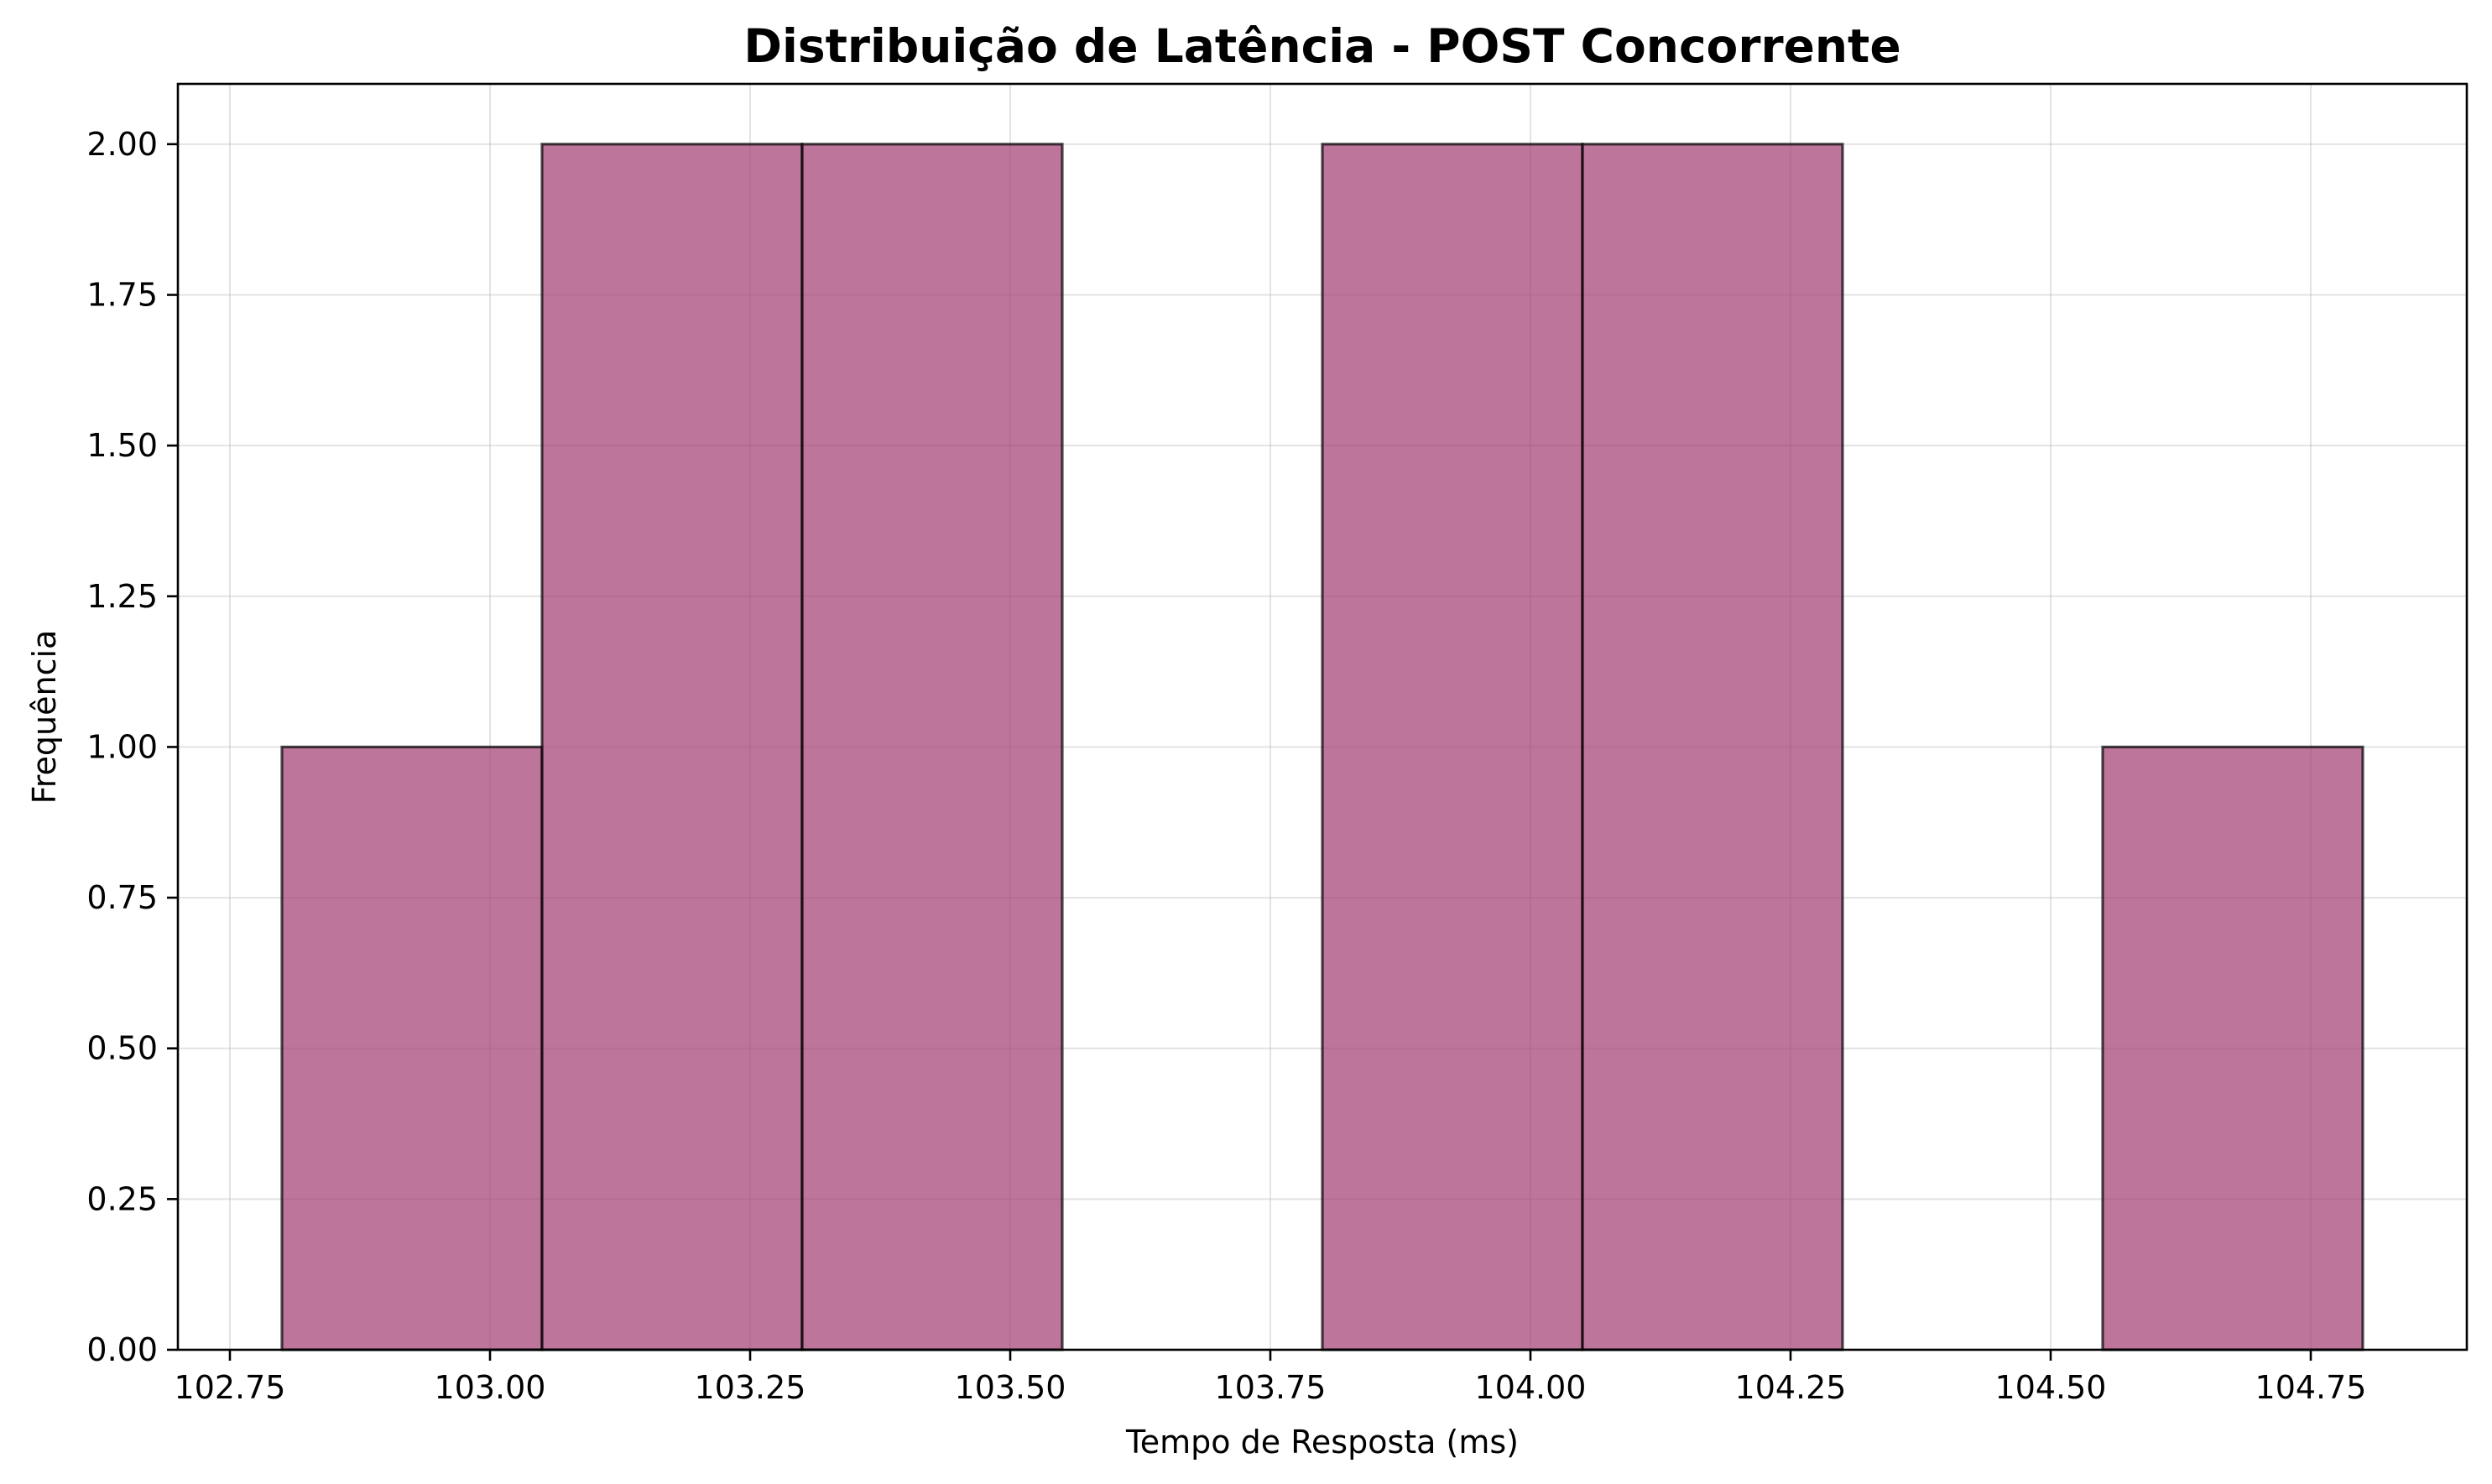 Image resolution: width=2492 pixels, height=1484 pixels. Describe the element at coordinates (122, 1198) in the screenshot. I see `y-tick-label: 0.25` at that location.